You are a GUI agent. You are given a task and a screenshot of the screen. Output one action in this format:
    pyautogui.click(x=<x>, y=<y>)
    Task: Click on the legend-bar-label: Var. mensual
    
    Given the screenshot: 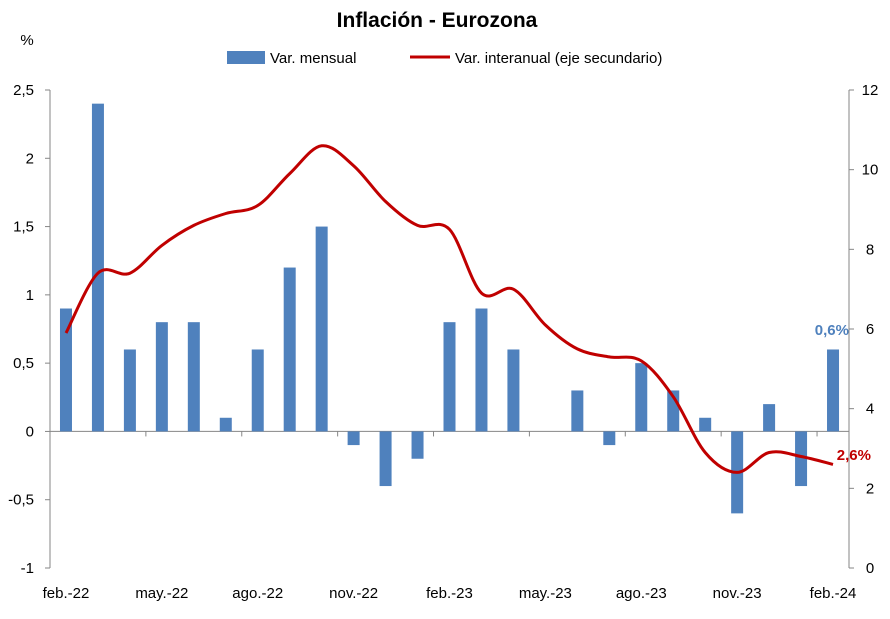 What is the action you would take?
    pyautogui.click(x=313, y=58)
    